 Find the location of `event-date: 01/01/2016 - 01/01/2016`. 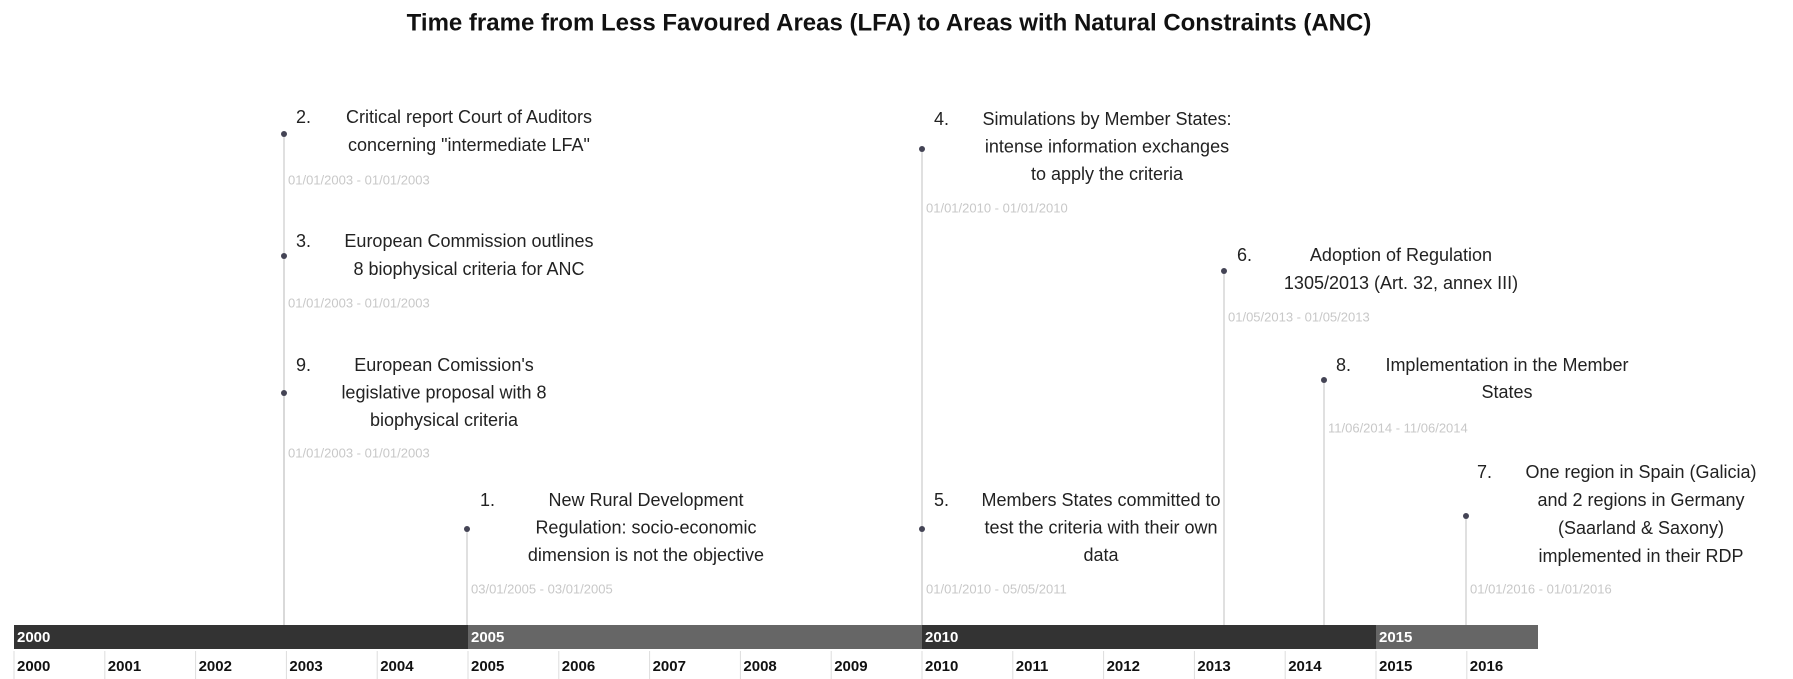

event-date: 01/01/2016 - 01/01/2016 is located at coordinates (1541, 588).